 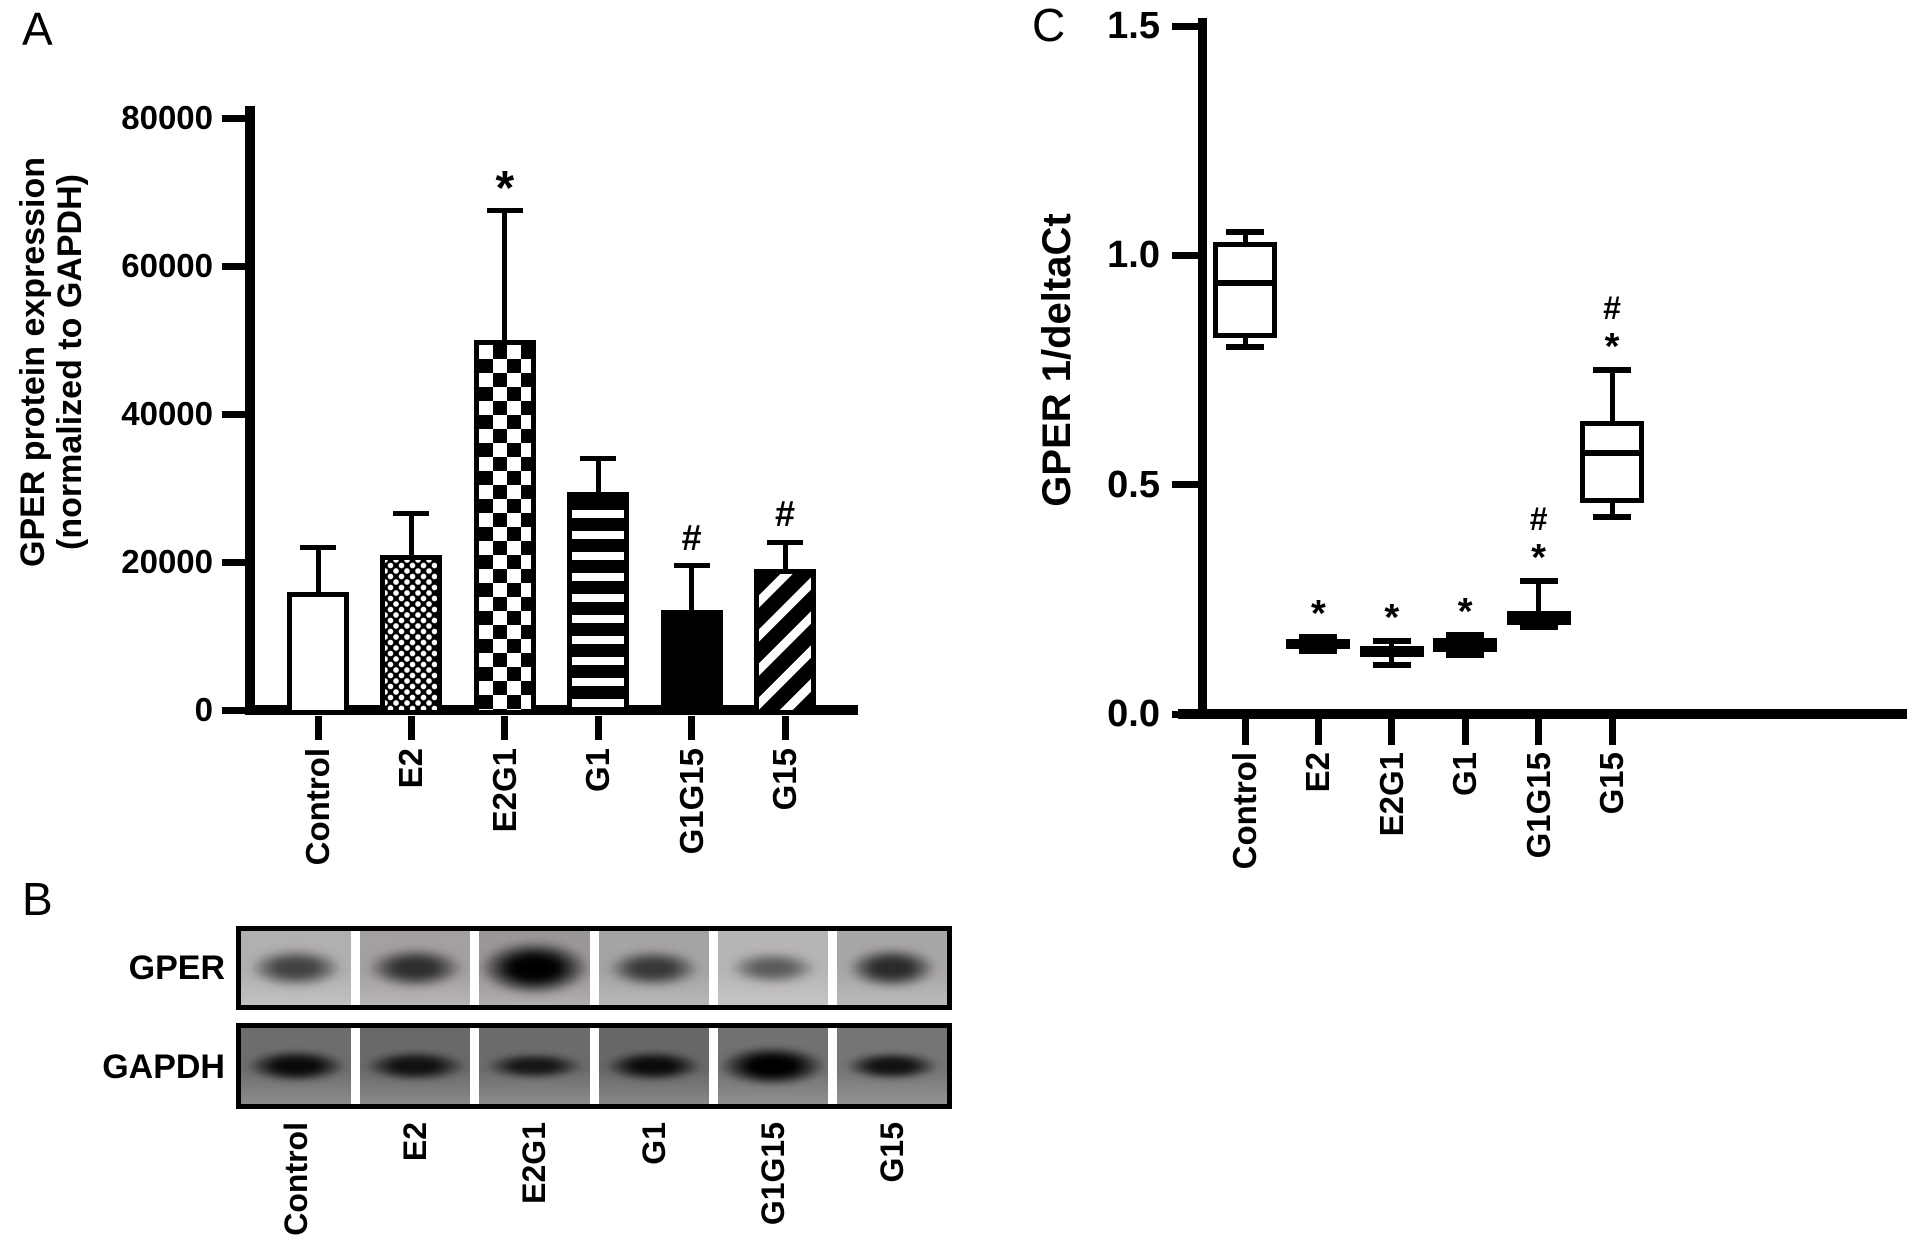 What do you see at coordinates (318, 569) in the screenshot?
I see `error-line-Control` at bounding box center [318, 569].